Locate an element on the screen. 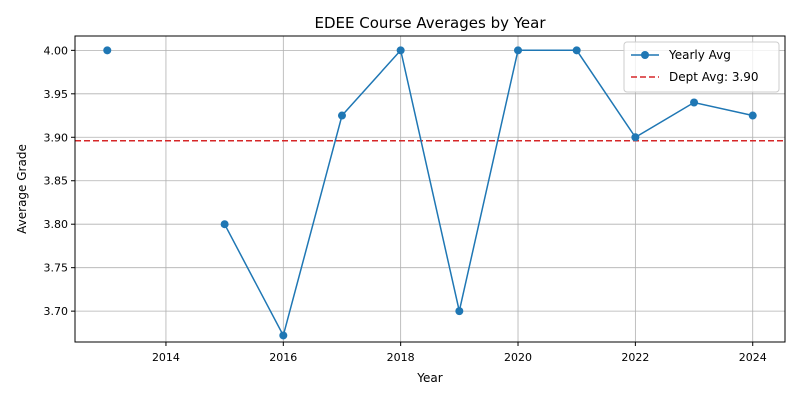 This screenshot has width=800, height=400. x-tick-label: 2018 is located at coordinates (401, 357).